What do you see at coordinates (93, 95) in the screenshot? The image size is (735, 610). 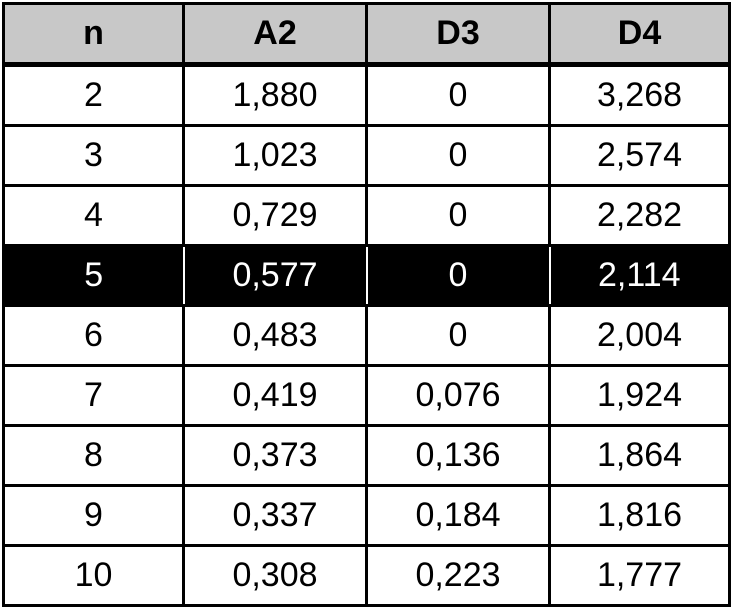 I see `cell-n: 2` at bounding box center [93, 95].